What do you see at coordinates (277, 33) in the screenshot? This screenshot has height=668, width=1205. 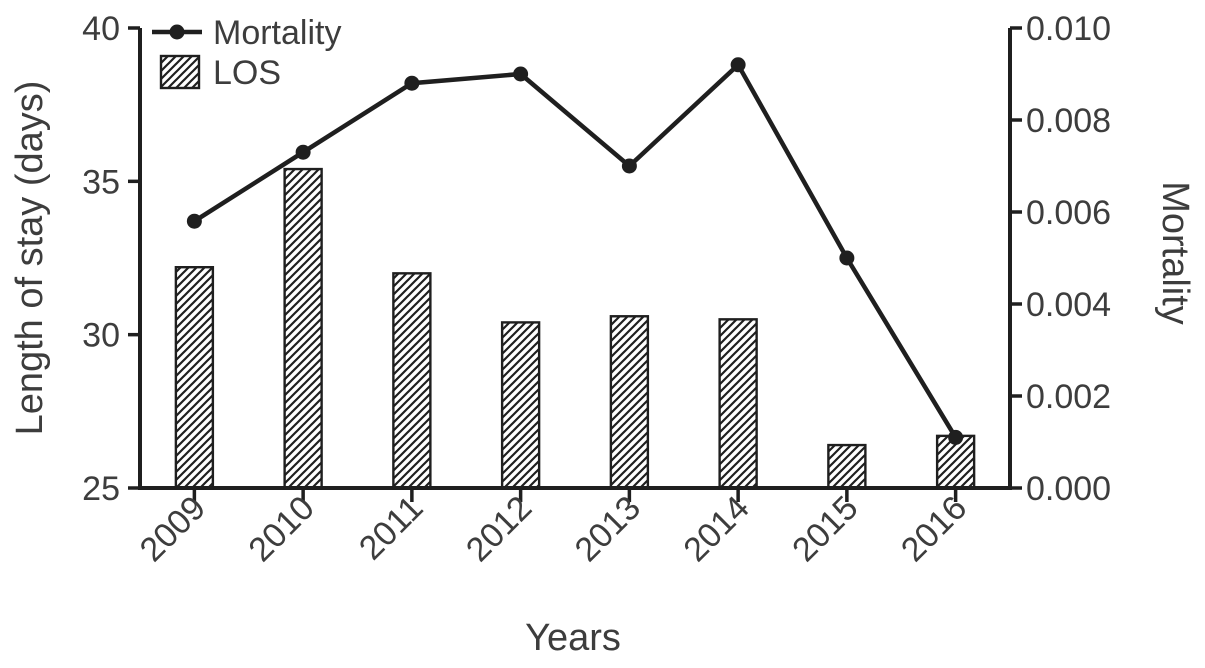 I see `legend-mortality-label: Mortality` at bounding box center [277, 33].